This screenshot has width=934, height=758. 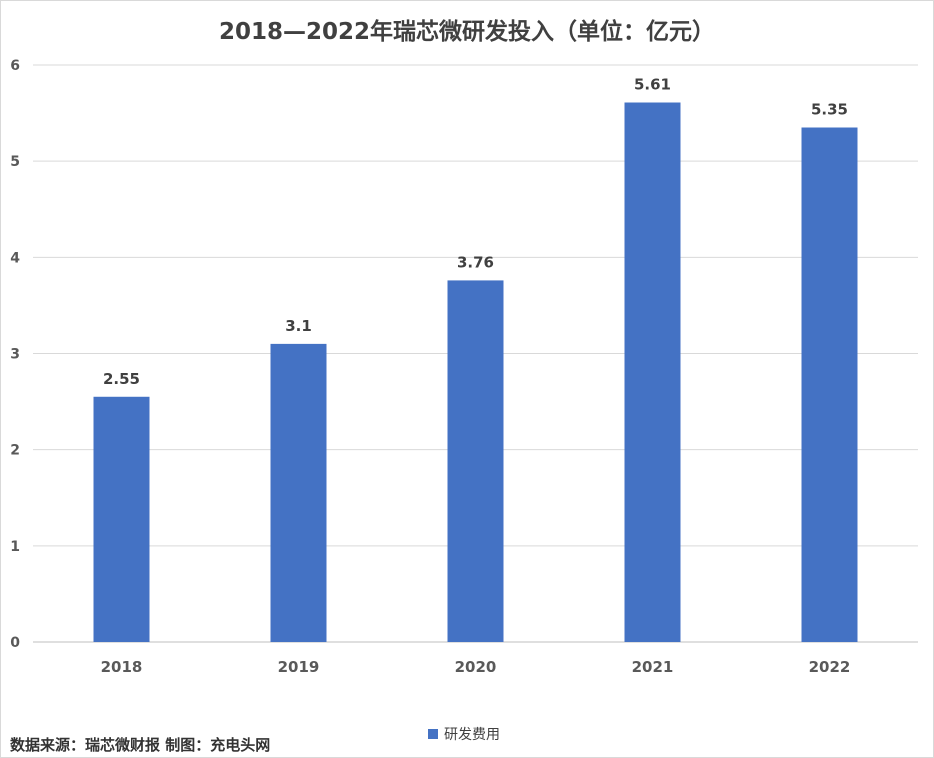 What do you see at coordinates (122, 667) in the screenshot?
I see `x-tick-label: 2018` at bounding box center [122, 667].